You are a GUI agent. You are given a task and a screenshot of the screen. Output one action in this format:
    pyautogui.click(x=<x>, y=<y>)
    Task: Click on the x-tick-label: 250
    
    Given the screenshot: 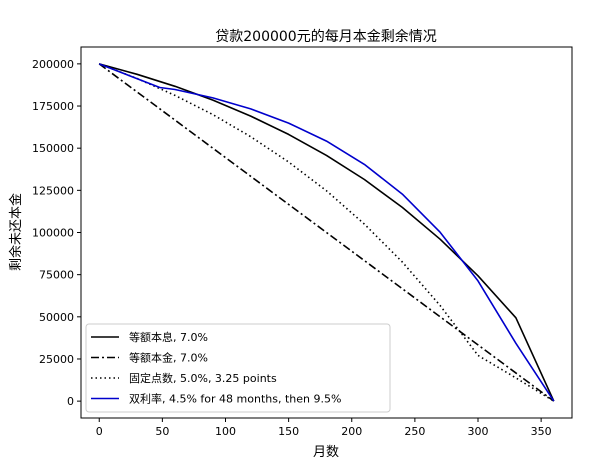 What is the action you would take?
    pyautogui.click(x=414, y=431)
    